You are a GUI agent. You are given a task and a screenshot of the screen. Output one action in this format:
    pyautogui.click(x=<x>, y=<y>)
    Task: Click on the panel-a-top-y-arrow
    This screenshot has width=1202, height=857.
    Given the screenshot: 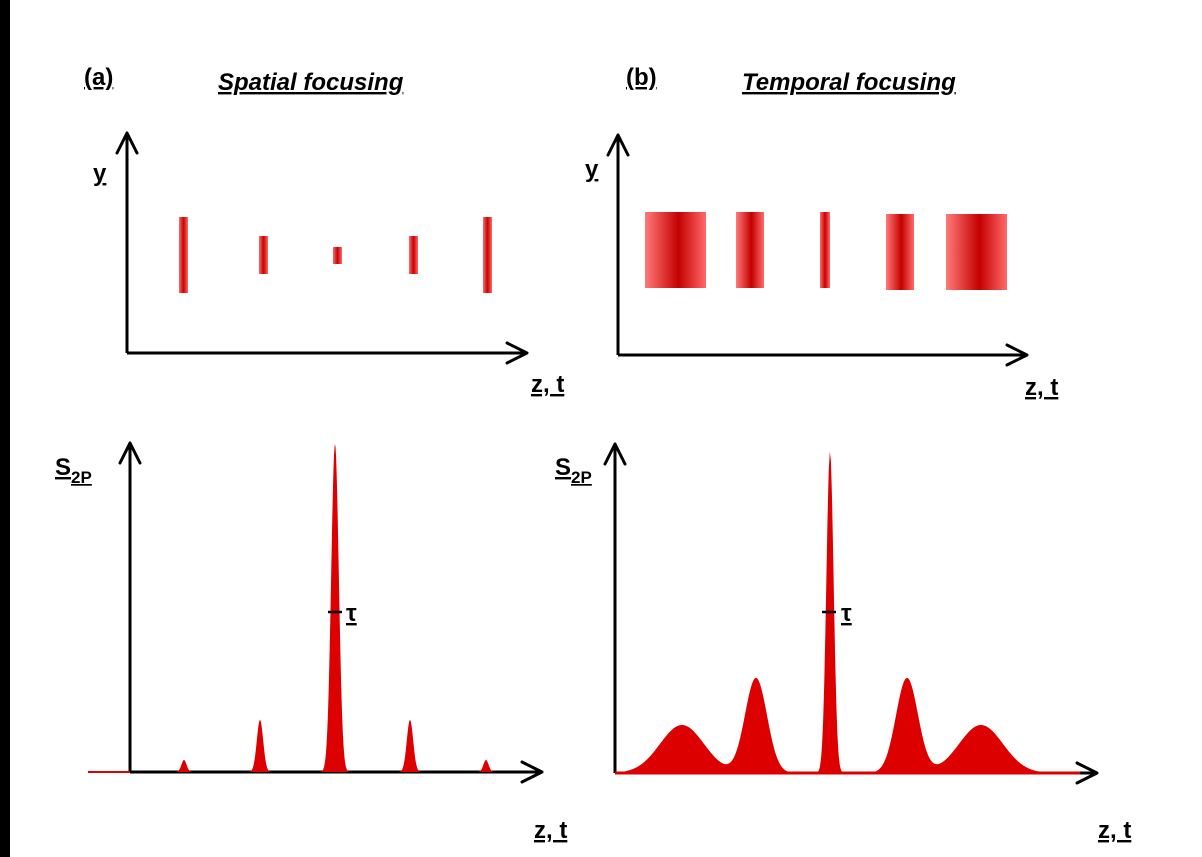 What is the action you would take?
    pyautogui.click(x=127, y=143)
    